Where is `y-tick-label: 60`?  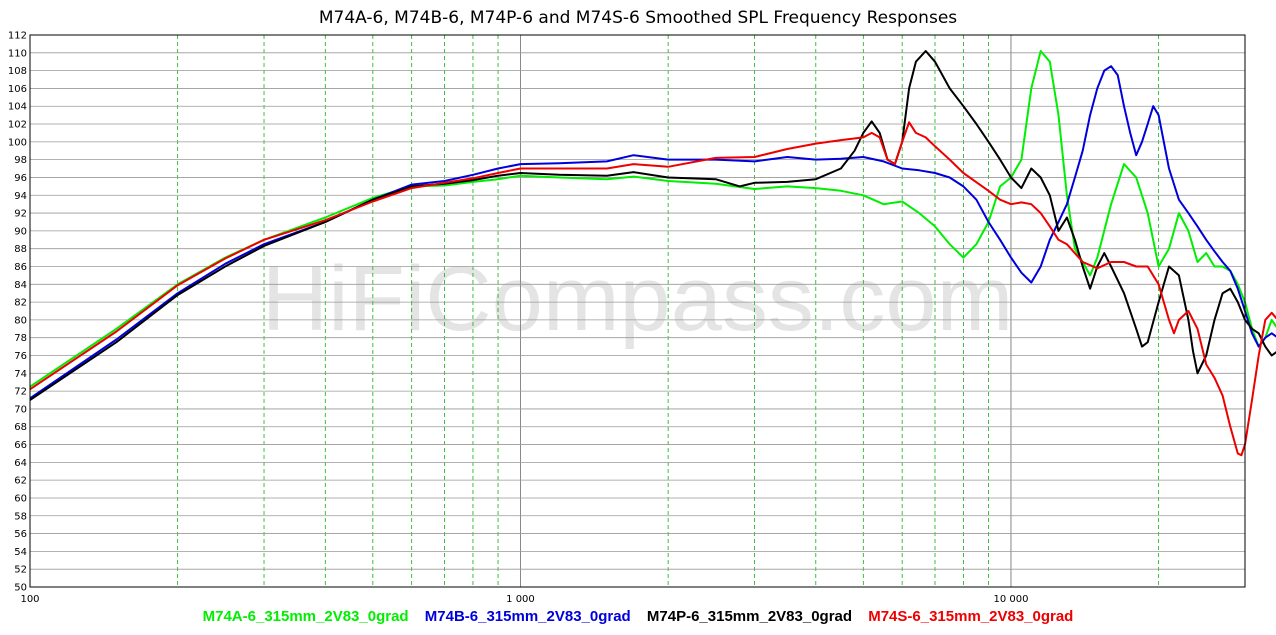 y-tick-label: 60 is located at coordinates (20, 498).